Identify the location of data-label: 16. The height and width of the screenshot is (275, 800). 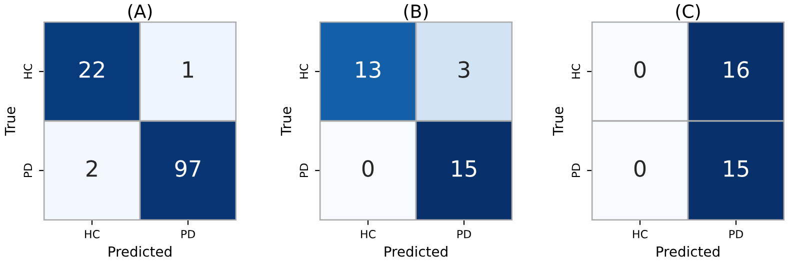
(736, 69).